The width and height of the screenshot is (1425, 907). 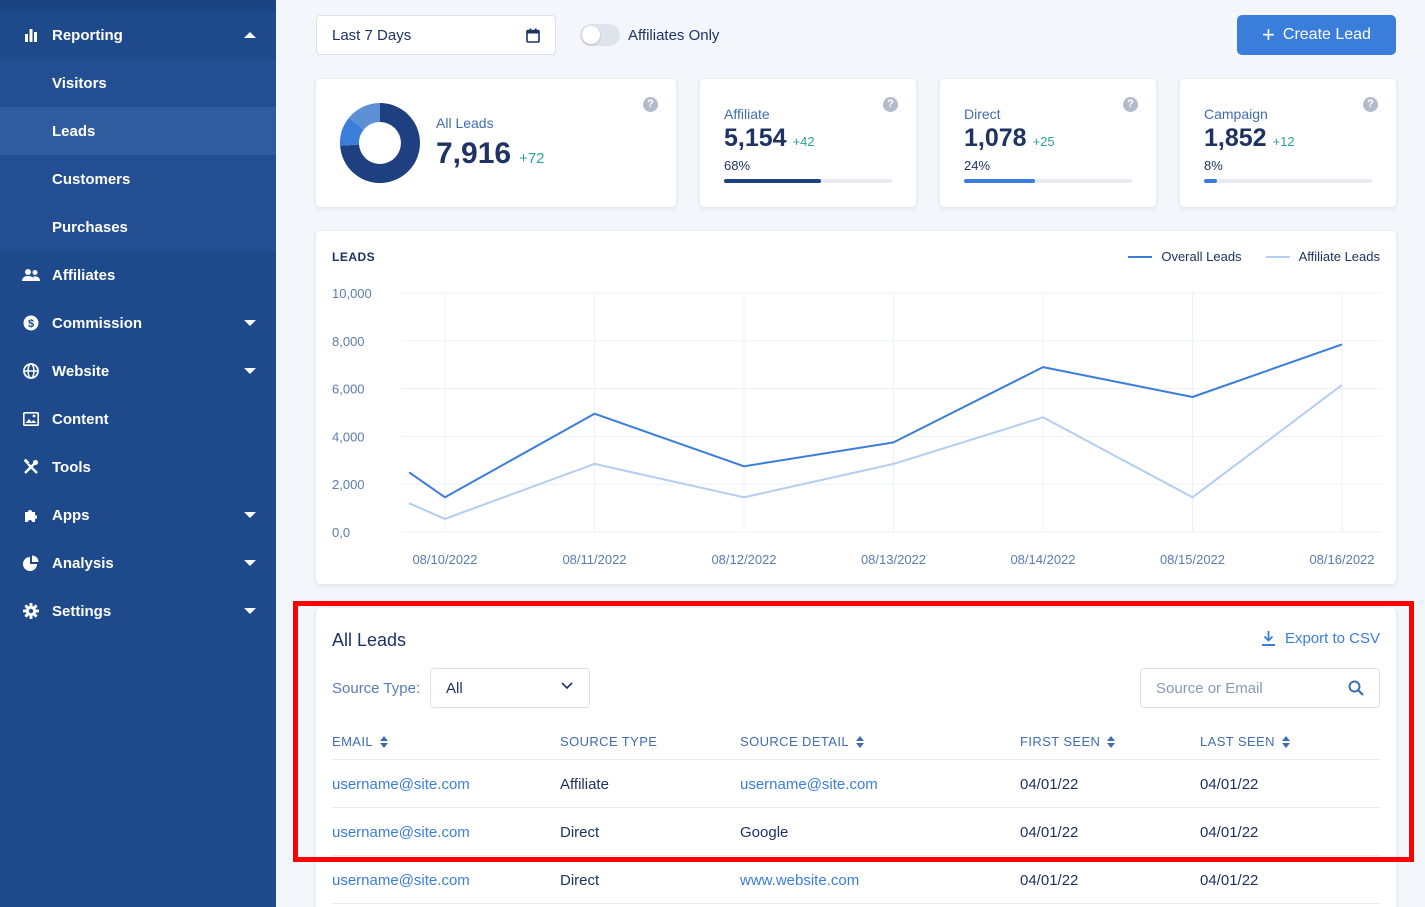 What do you see at coordinates (138, 515) in the screenshot?
I see `sidebar-item-apps: Apps` at bounding box center [138, 515].